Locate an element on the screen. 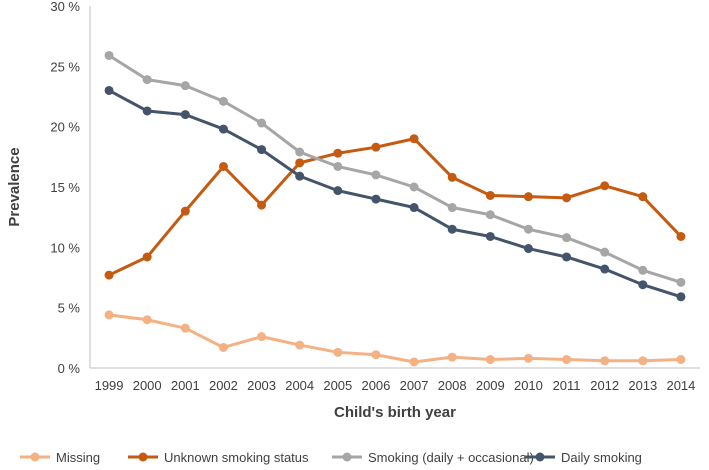  x-tick-label: 2009 is located at coordinates (490, 385).